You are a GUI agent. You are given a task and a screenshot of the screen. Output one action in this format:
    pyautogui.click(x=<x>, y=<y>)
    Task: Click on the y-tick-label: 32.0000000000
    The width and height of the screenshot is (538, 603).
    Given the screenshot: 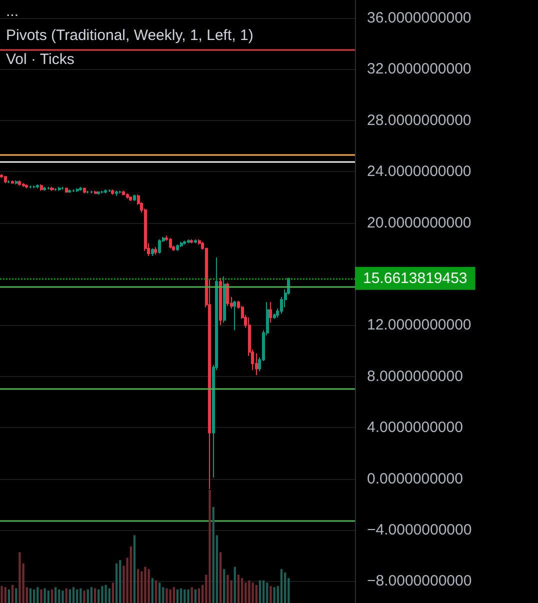 What is the action you would take?
    pyautogui.click(x=419, y=69)
    